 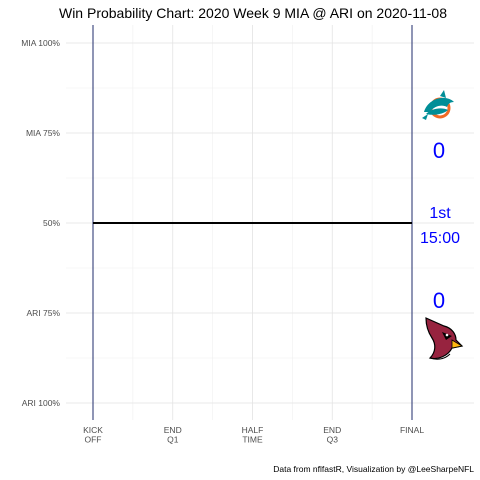 I want to click on dolphins-logo-icon, so click(x=438, y=105).